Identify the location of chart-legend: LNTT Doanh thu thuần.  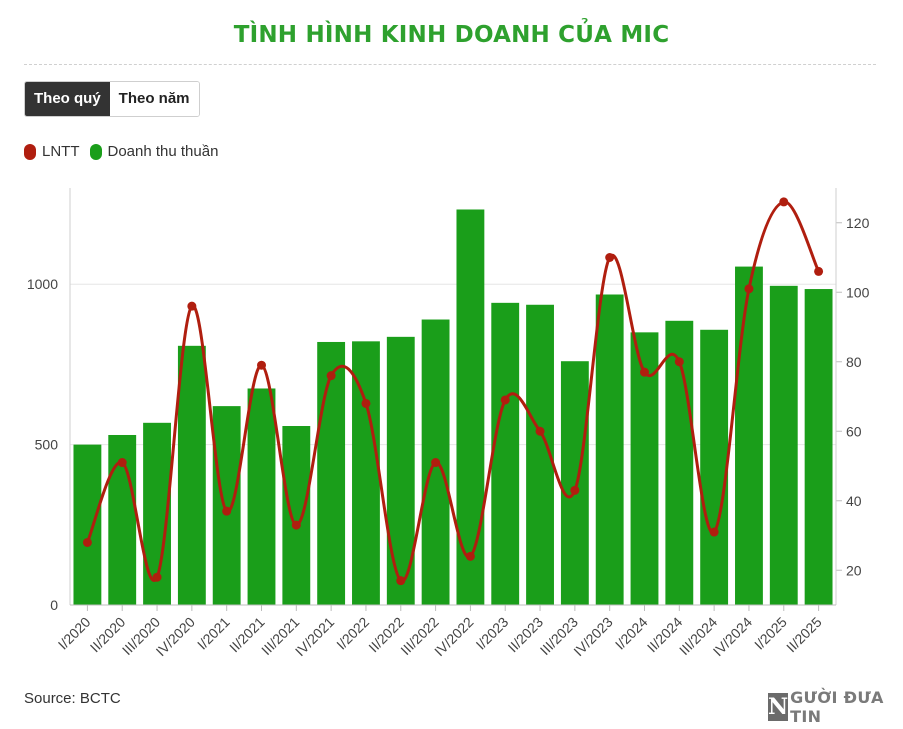
(126, 151).